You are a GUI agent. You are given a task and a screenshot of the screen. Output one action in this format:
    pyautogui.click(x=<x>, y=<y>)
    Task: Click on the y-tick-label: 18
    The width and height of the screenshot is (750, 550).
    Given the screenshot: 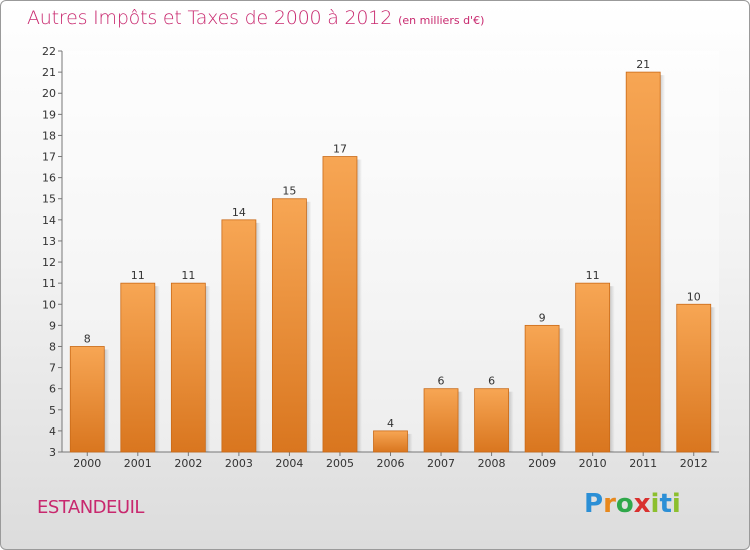 What is the action you would take?
    pyautogui.click(x=49, y=135)
    